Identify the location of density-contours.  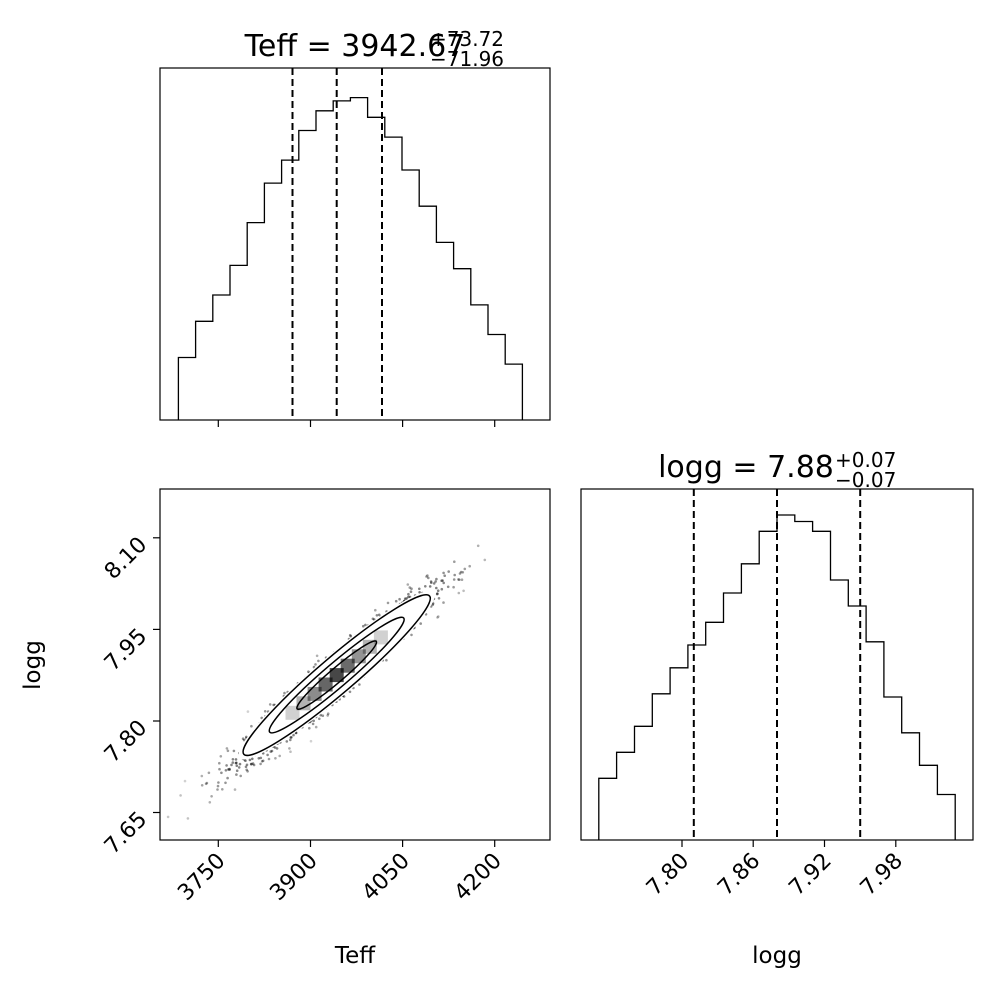
(337, 675).